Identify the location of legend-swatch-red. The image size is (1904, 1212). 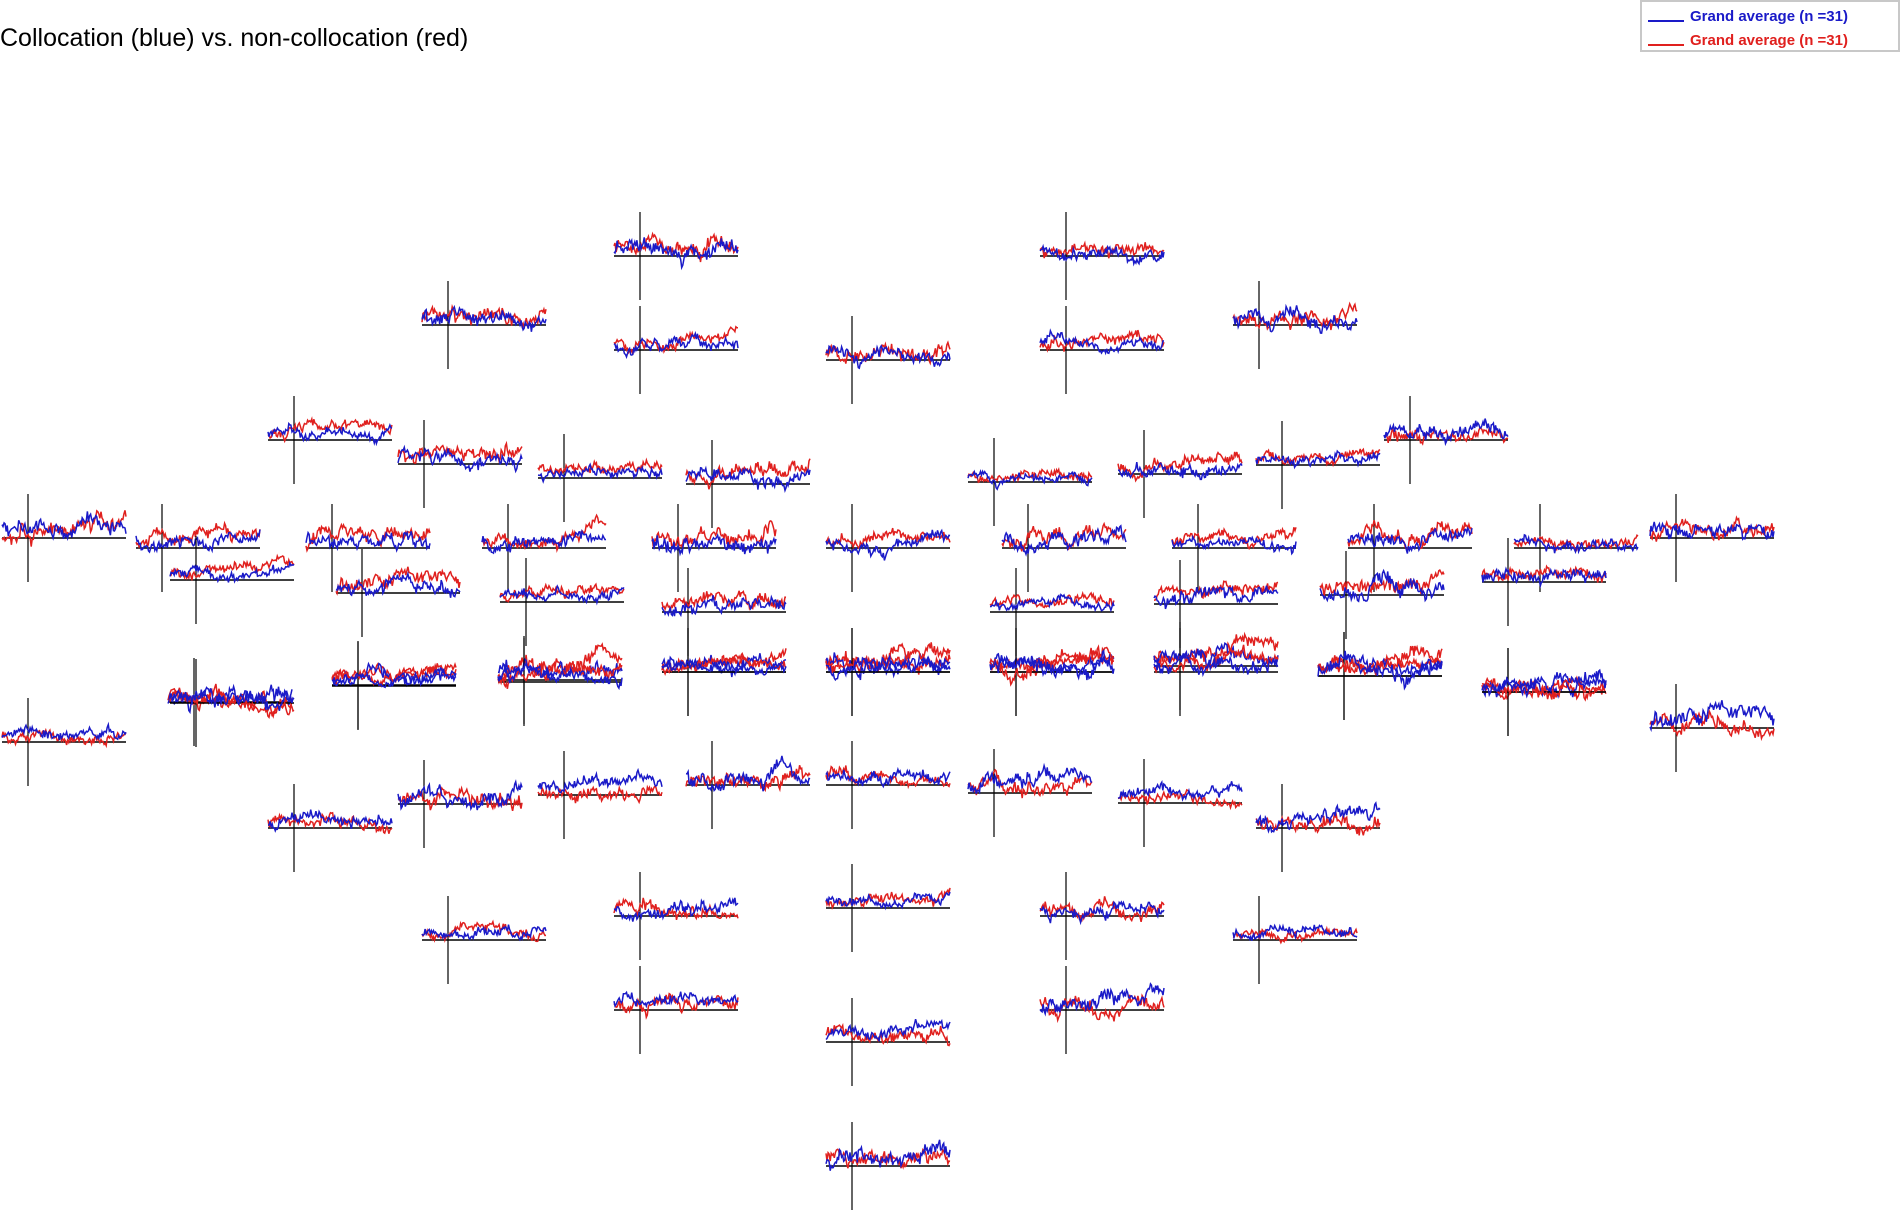
(1666, 45).